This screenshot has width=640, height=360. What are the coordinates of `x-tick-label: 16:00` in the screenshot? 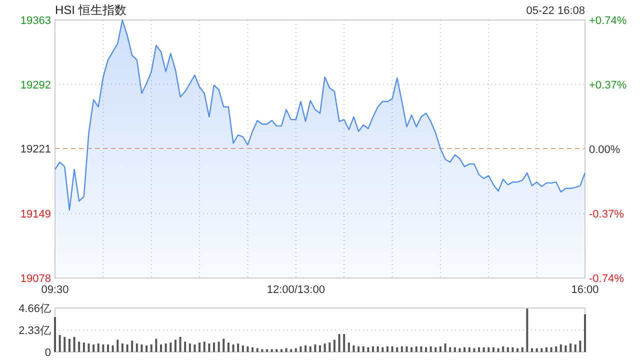 It's located at (585, 290).